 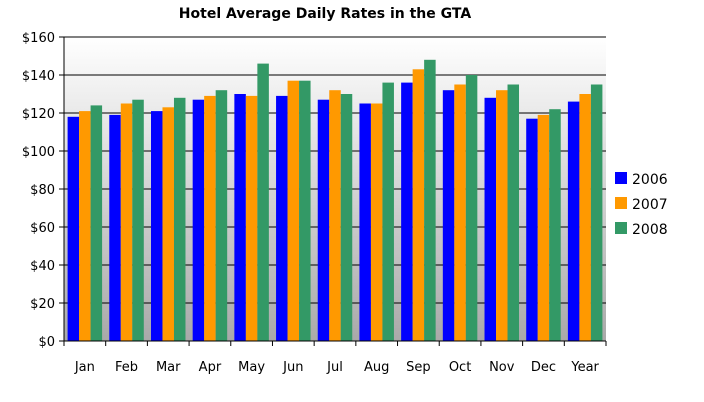 What do you see at coordinates (84, 367) in the screenshot?
I see `x-tick-label: Jan` at bounding box center [84, 367].